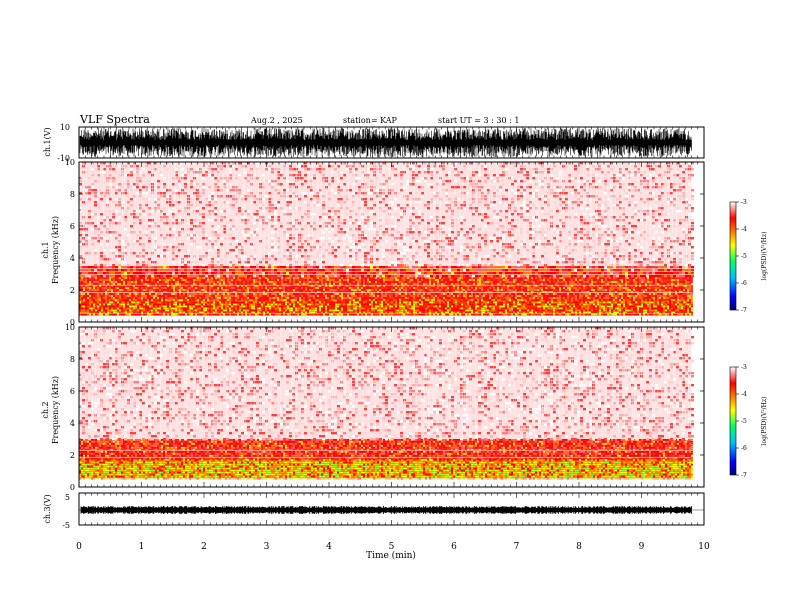 This screenshot has width=792, height=612. Describe the element at coordinates (386, 214) in the screenshot. I see `ch1-spectrogram-band-3-texture` at that location.